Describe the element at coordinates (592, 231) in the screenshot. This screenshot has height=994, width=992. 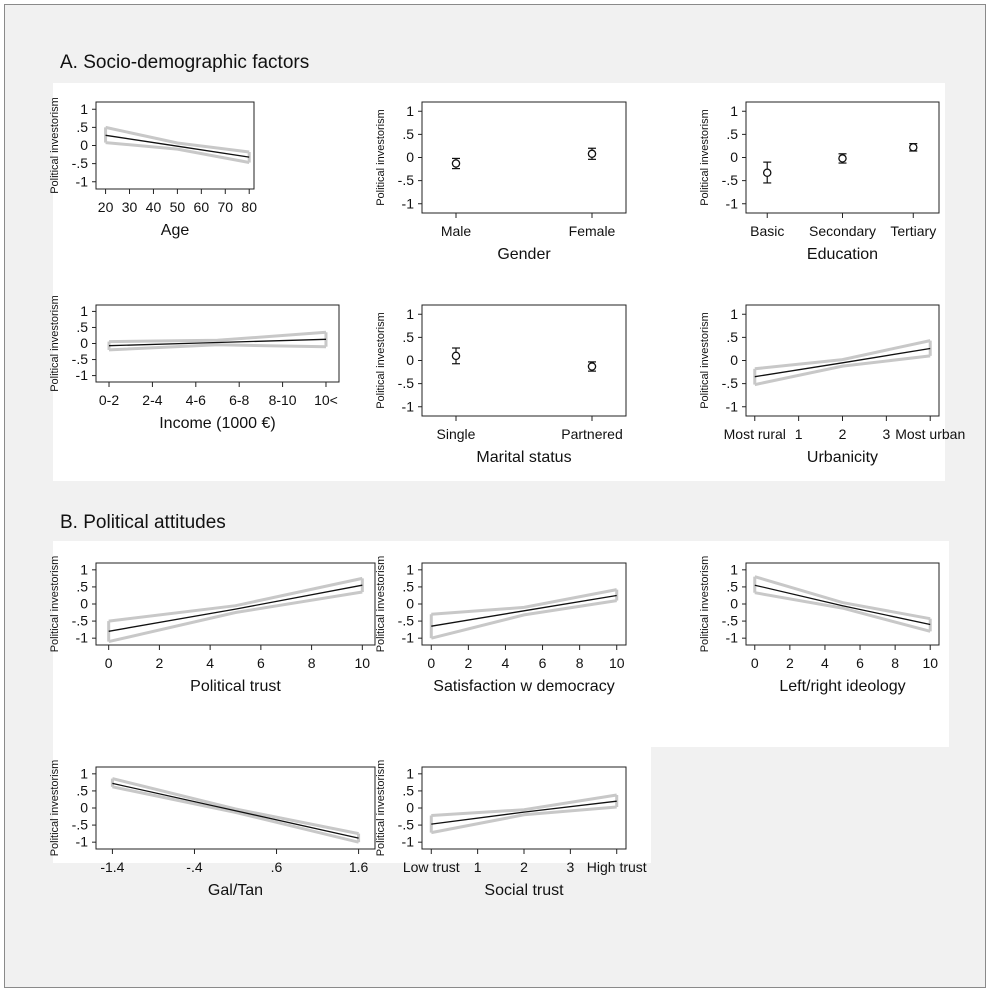
I see `x-tick-label: Female` at that location.